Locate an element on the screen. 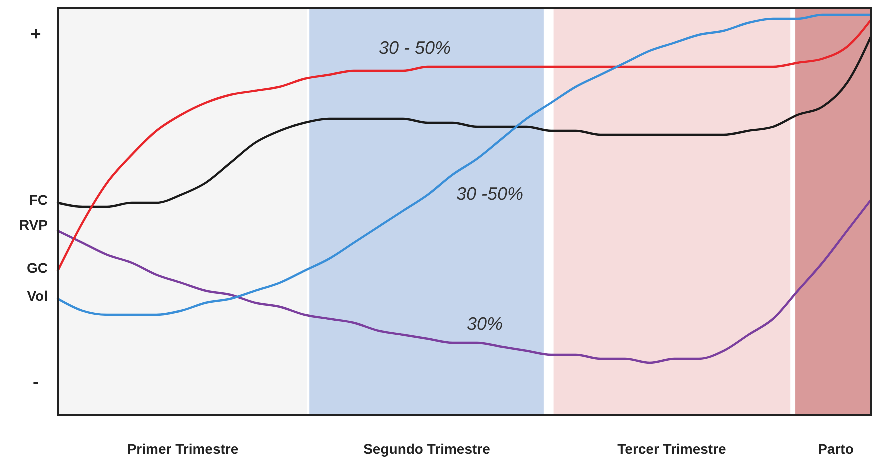 The height and width of the screenshot is (462, 872). series-label: RVP is located at coordinates (33, 225).